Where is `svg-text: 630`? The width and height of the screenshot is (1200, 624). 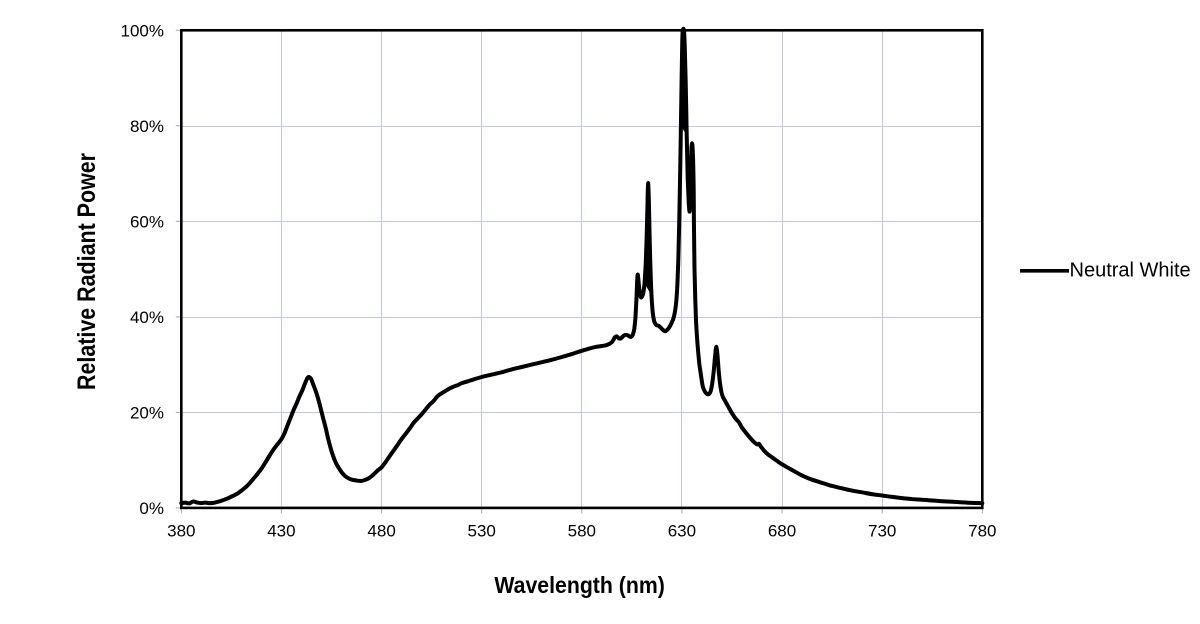 svg-text: 630 is located at coordinates (682, 531).